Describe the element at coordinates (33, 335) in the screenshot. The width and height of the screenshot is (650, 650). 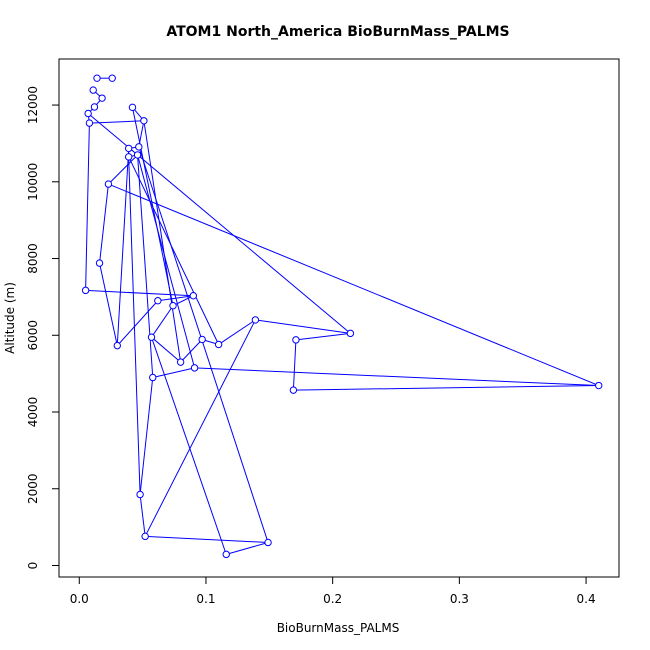
I see `y-tick-label: 6000` at that location.